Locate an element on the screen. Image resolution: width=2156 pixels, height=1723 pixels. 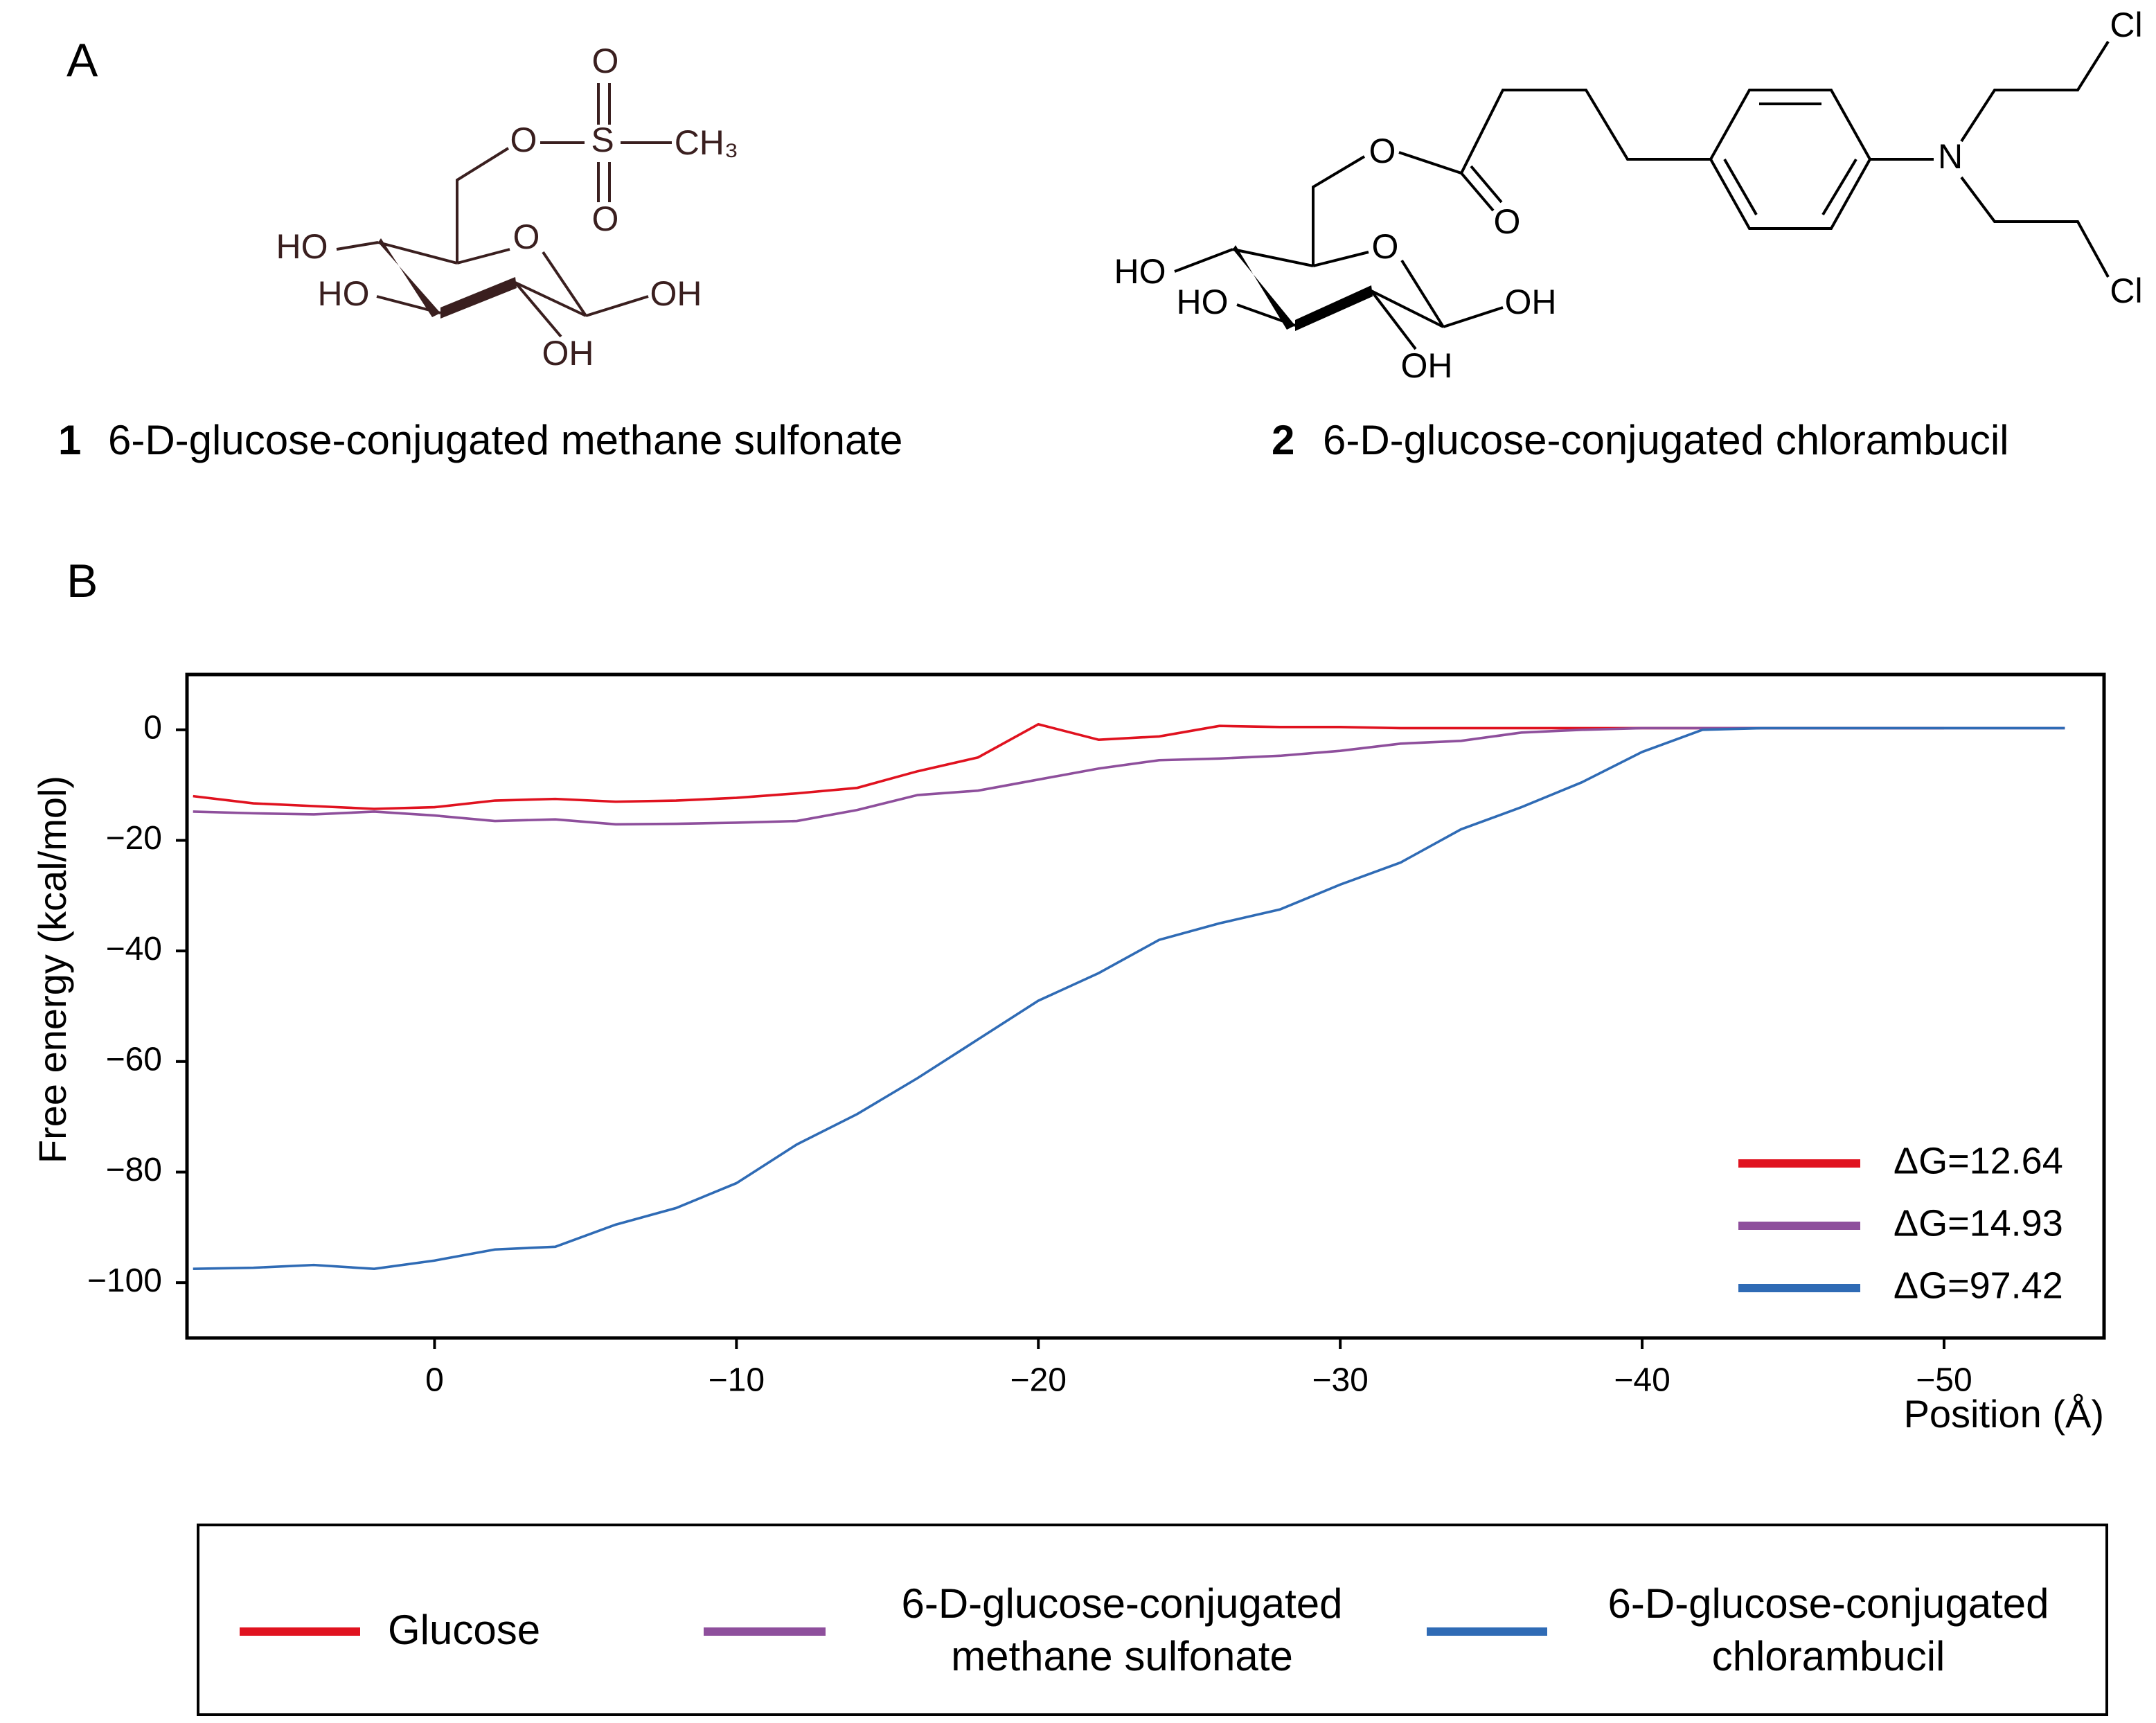
atom-label: S is located at coordinates (603, 139).